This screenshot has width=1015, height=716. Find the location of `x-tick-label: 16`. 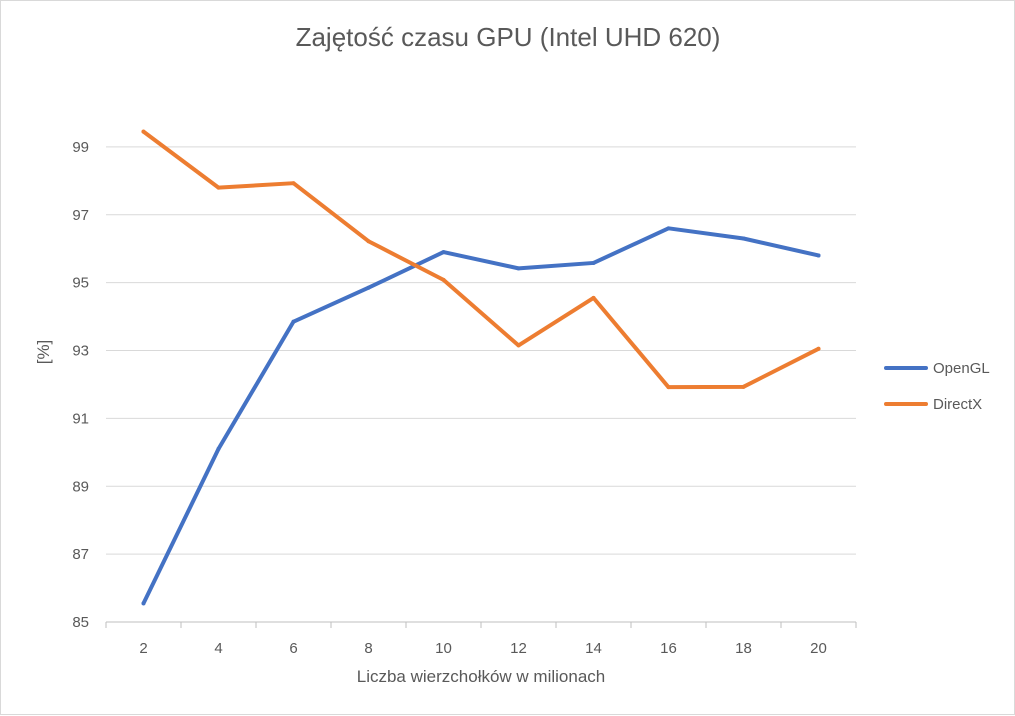

x-tick-label: 16 is located at coordinates (668, 648).